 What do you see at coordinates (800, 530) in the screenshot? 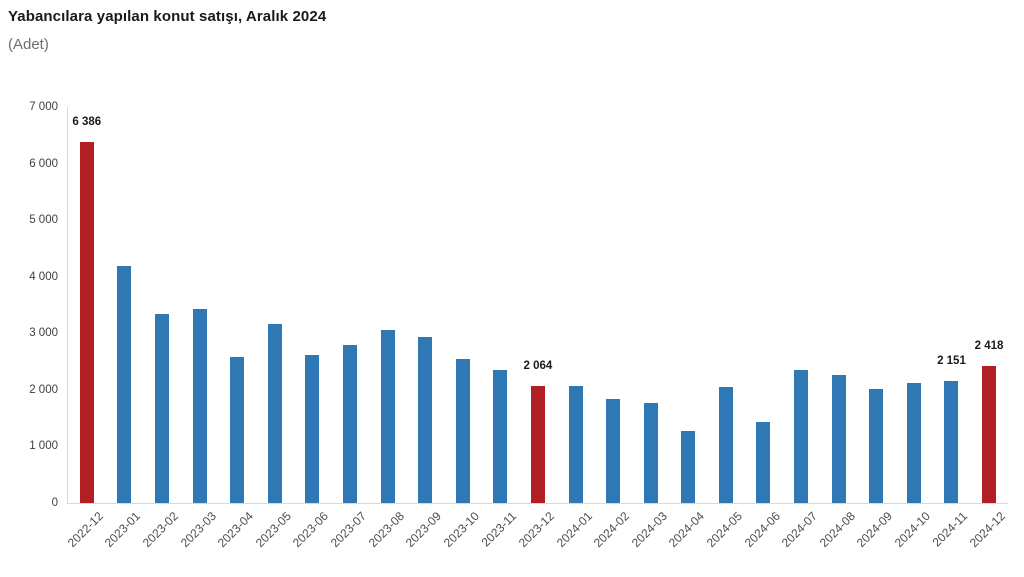
I see `x-tick-label-2024-07: 2024-07` at bounding box center [800, 530].